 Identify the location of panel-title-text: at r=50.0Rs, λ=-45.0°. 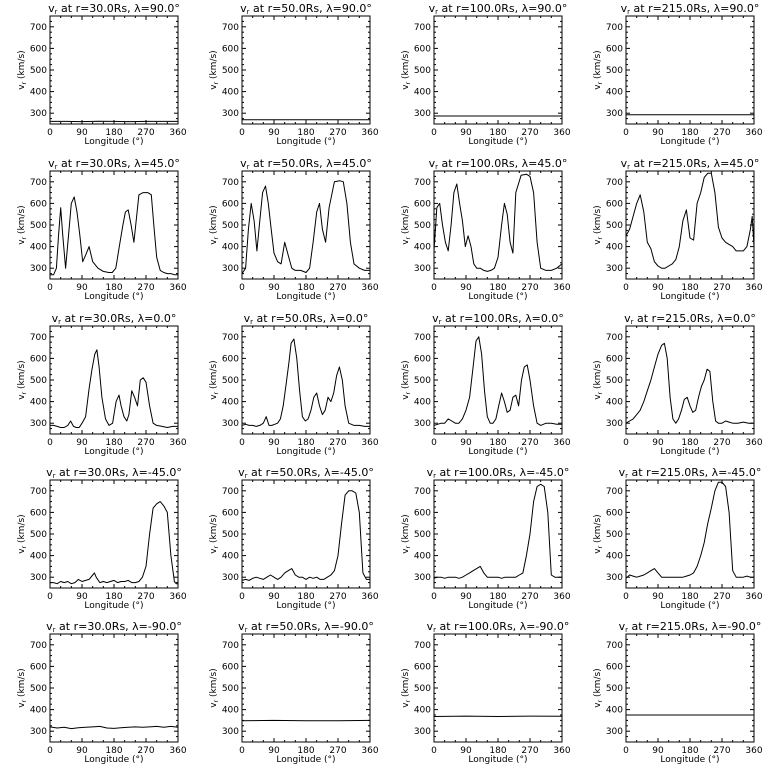
(311, 472).